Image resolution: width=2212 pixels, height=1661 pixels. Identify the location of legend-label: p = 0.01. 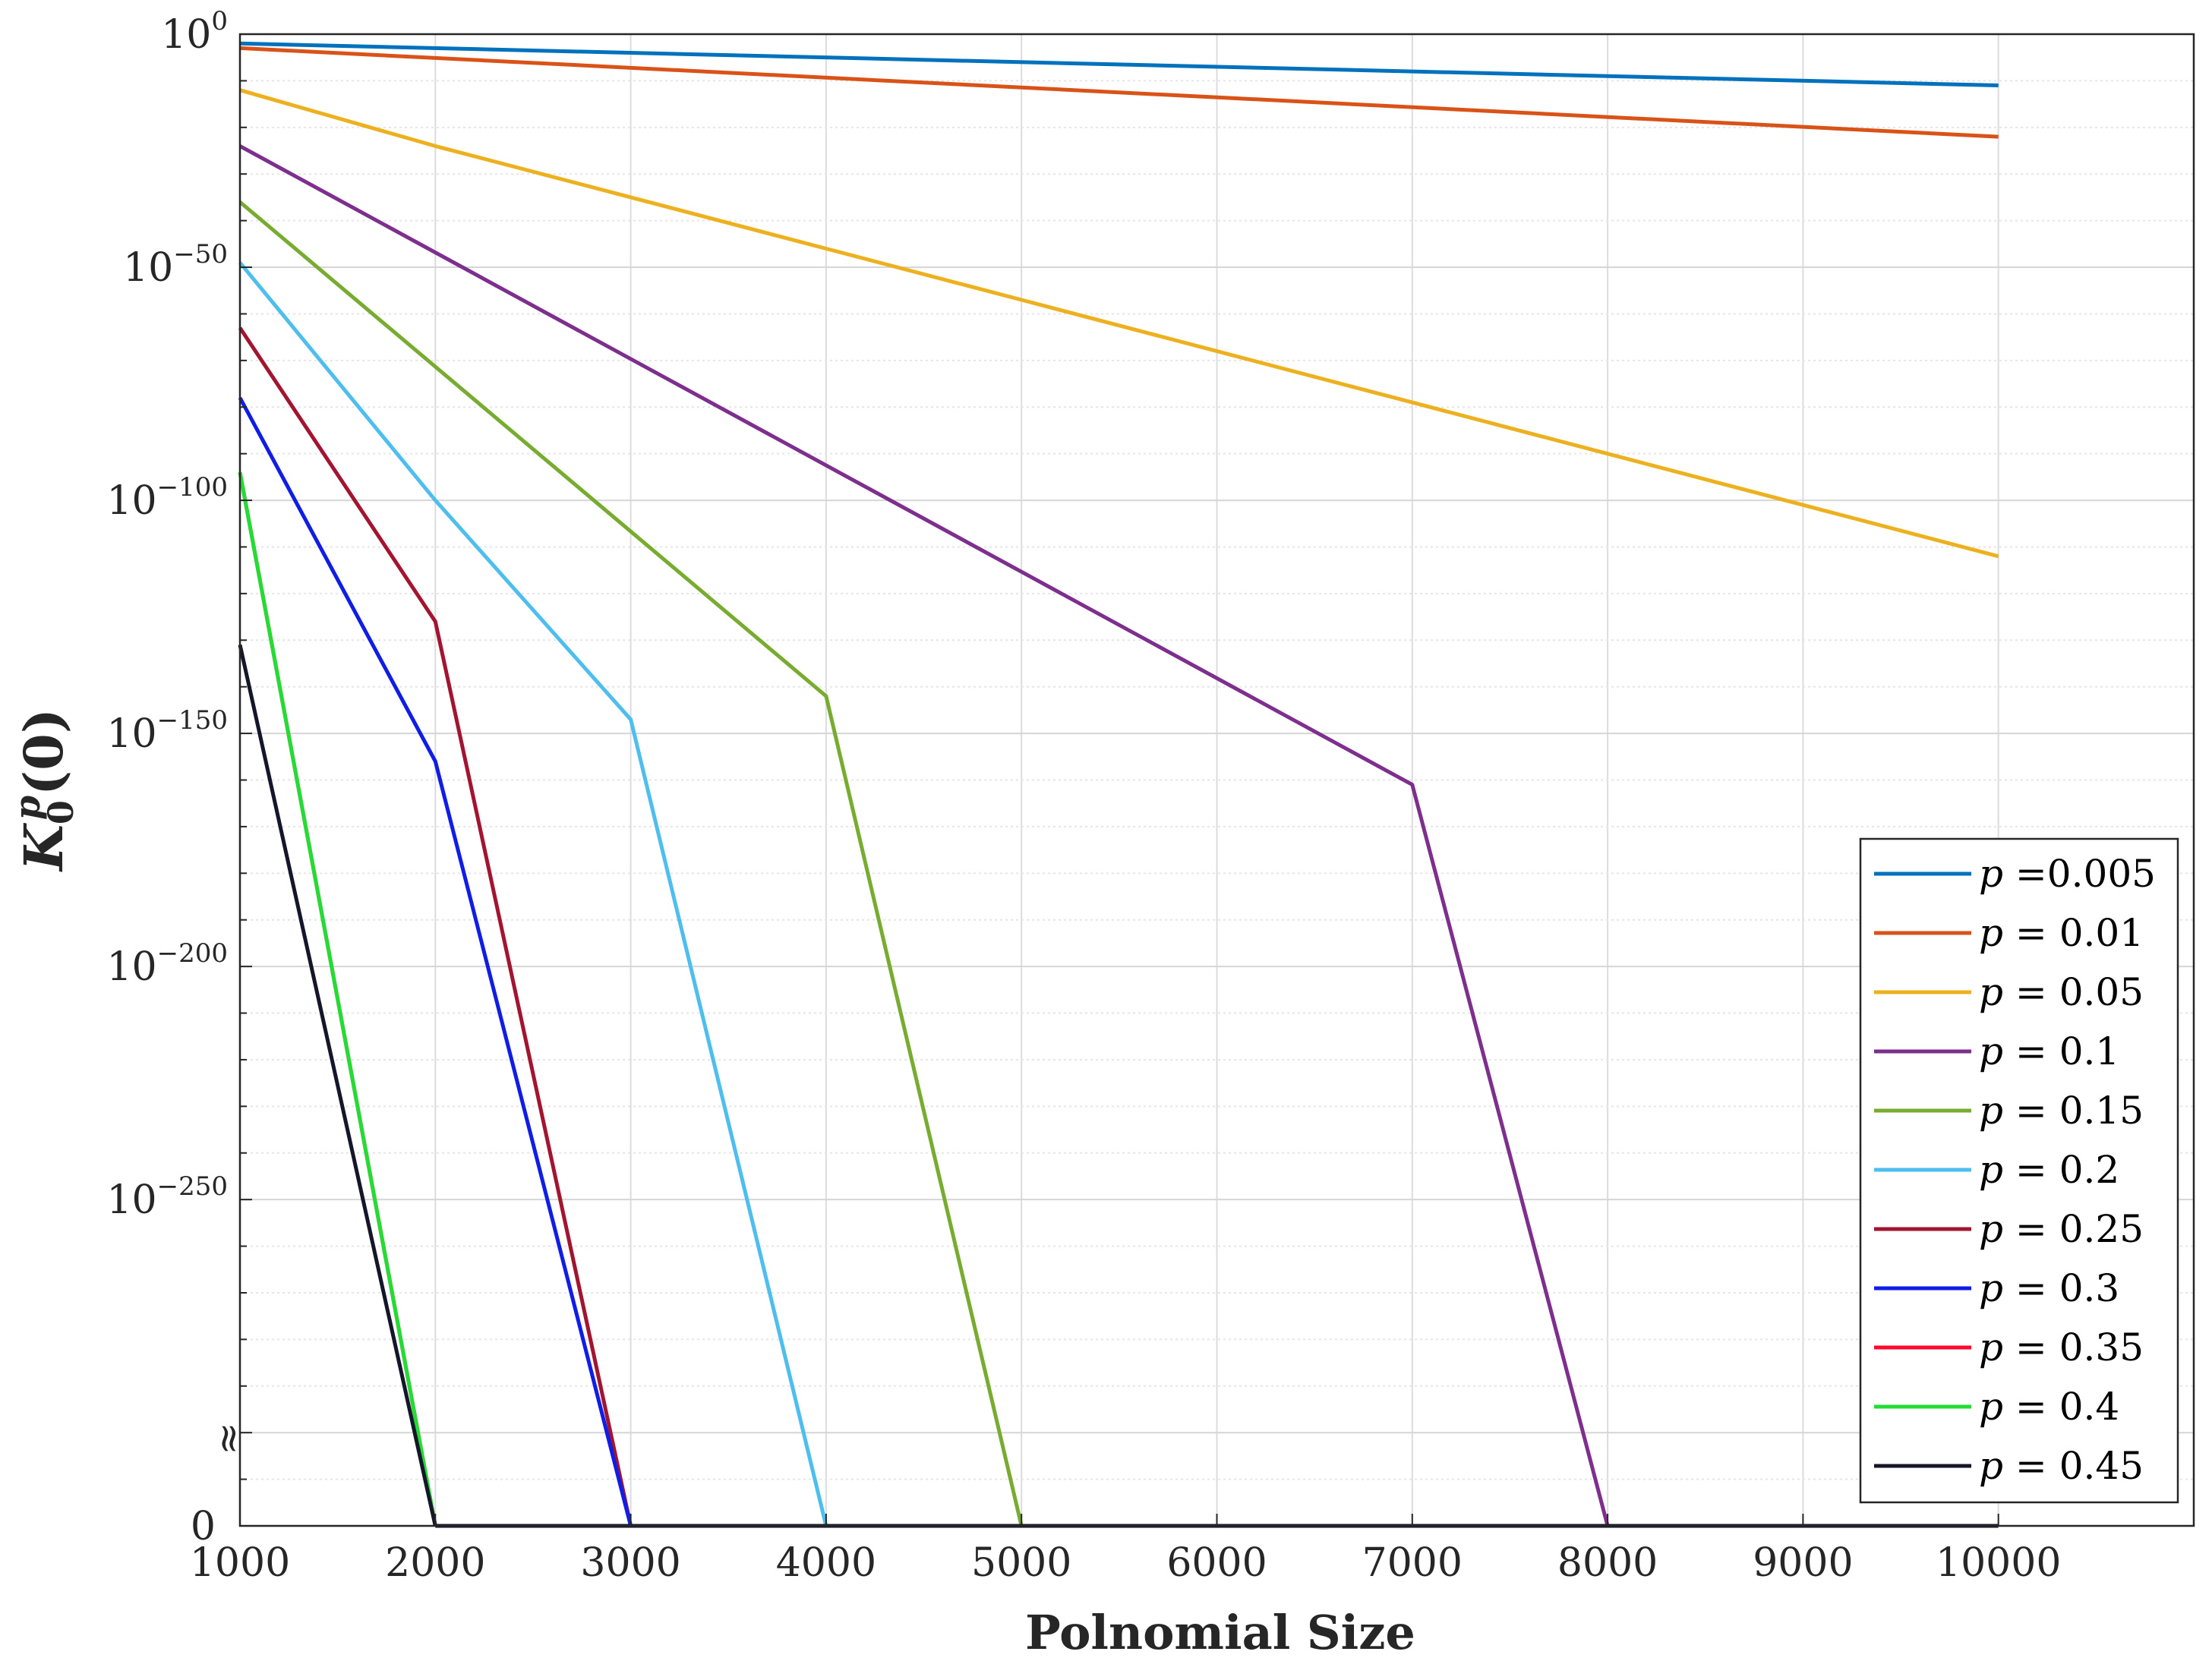
(2061, 933).